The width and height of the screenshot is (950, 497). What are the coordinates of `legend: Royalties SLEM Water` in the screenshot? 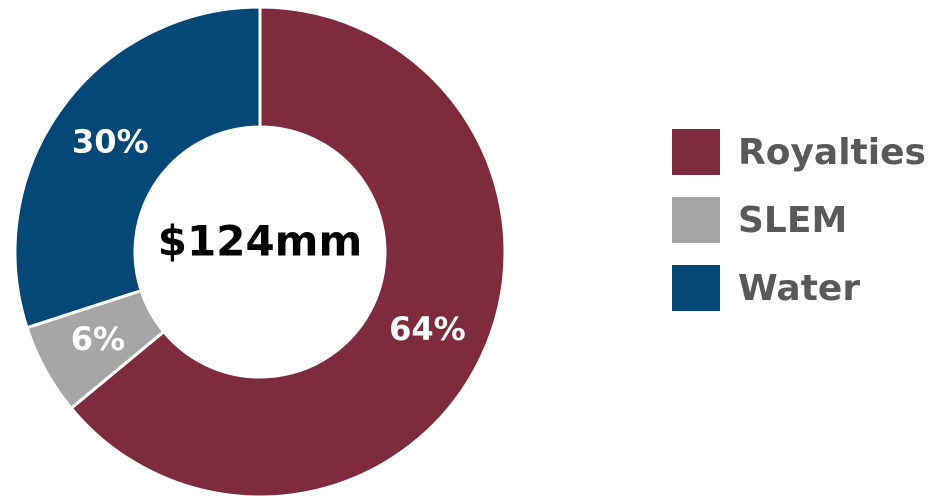 It's located at (799, 231).